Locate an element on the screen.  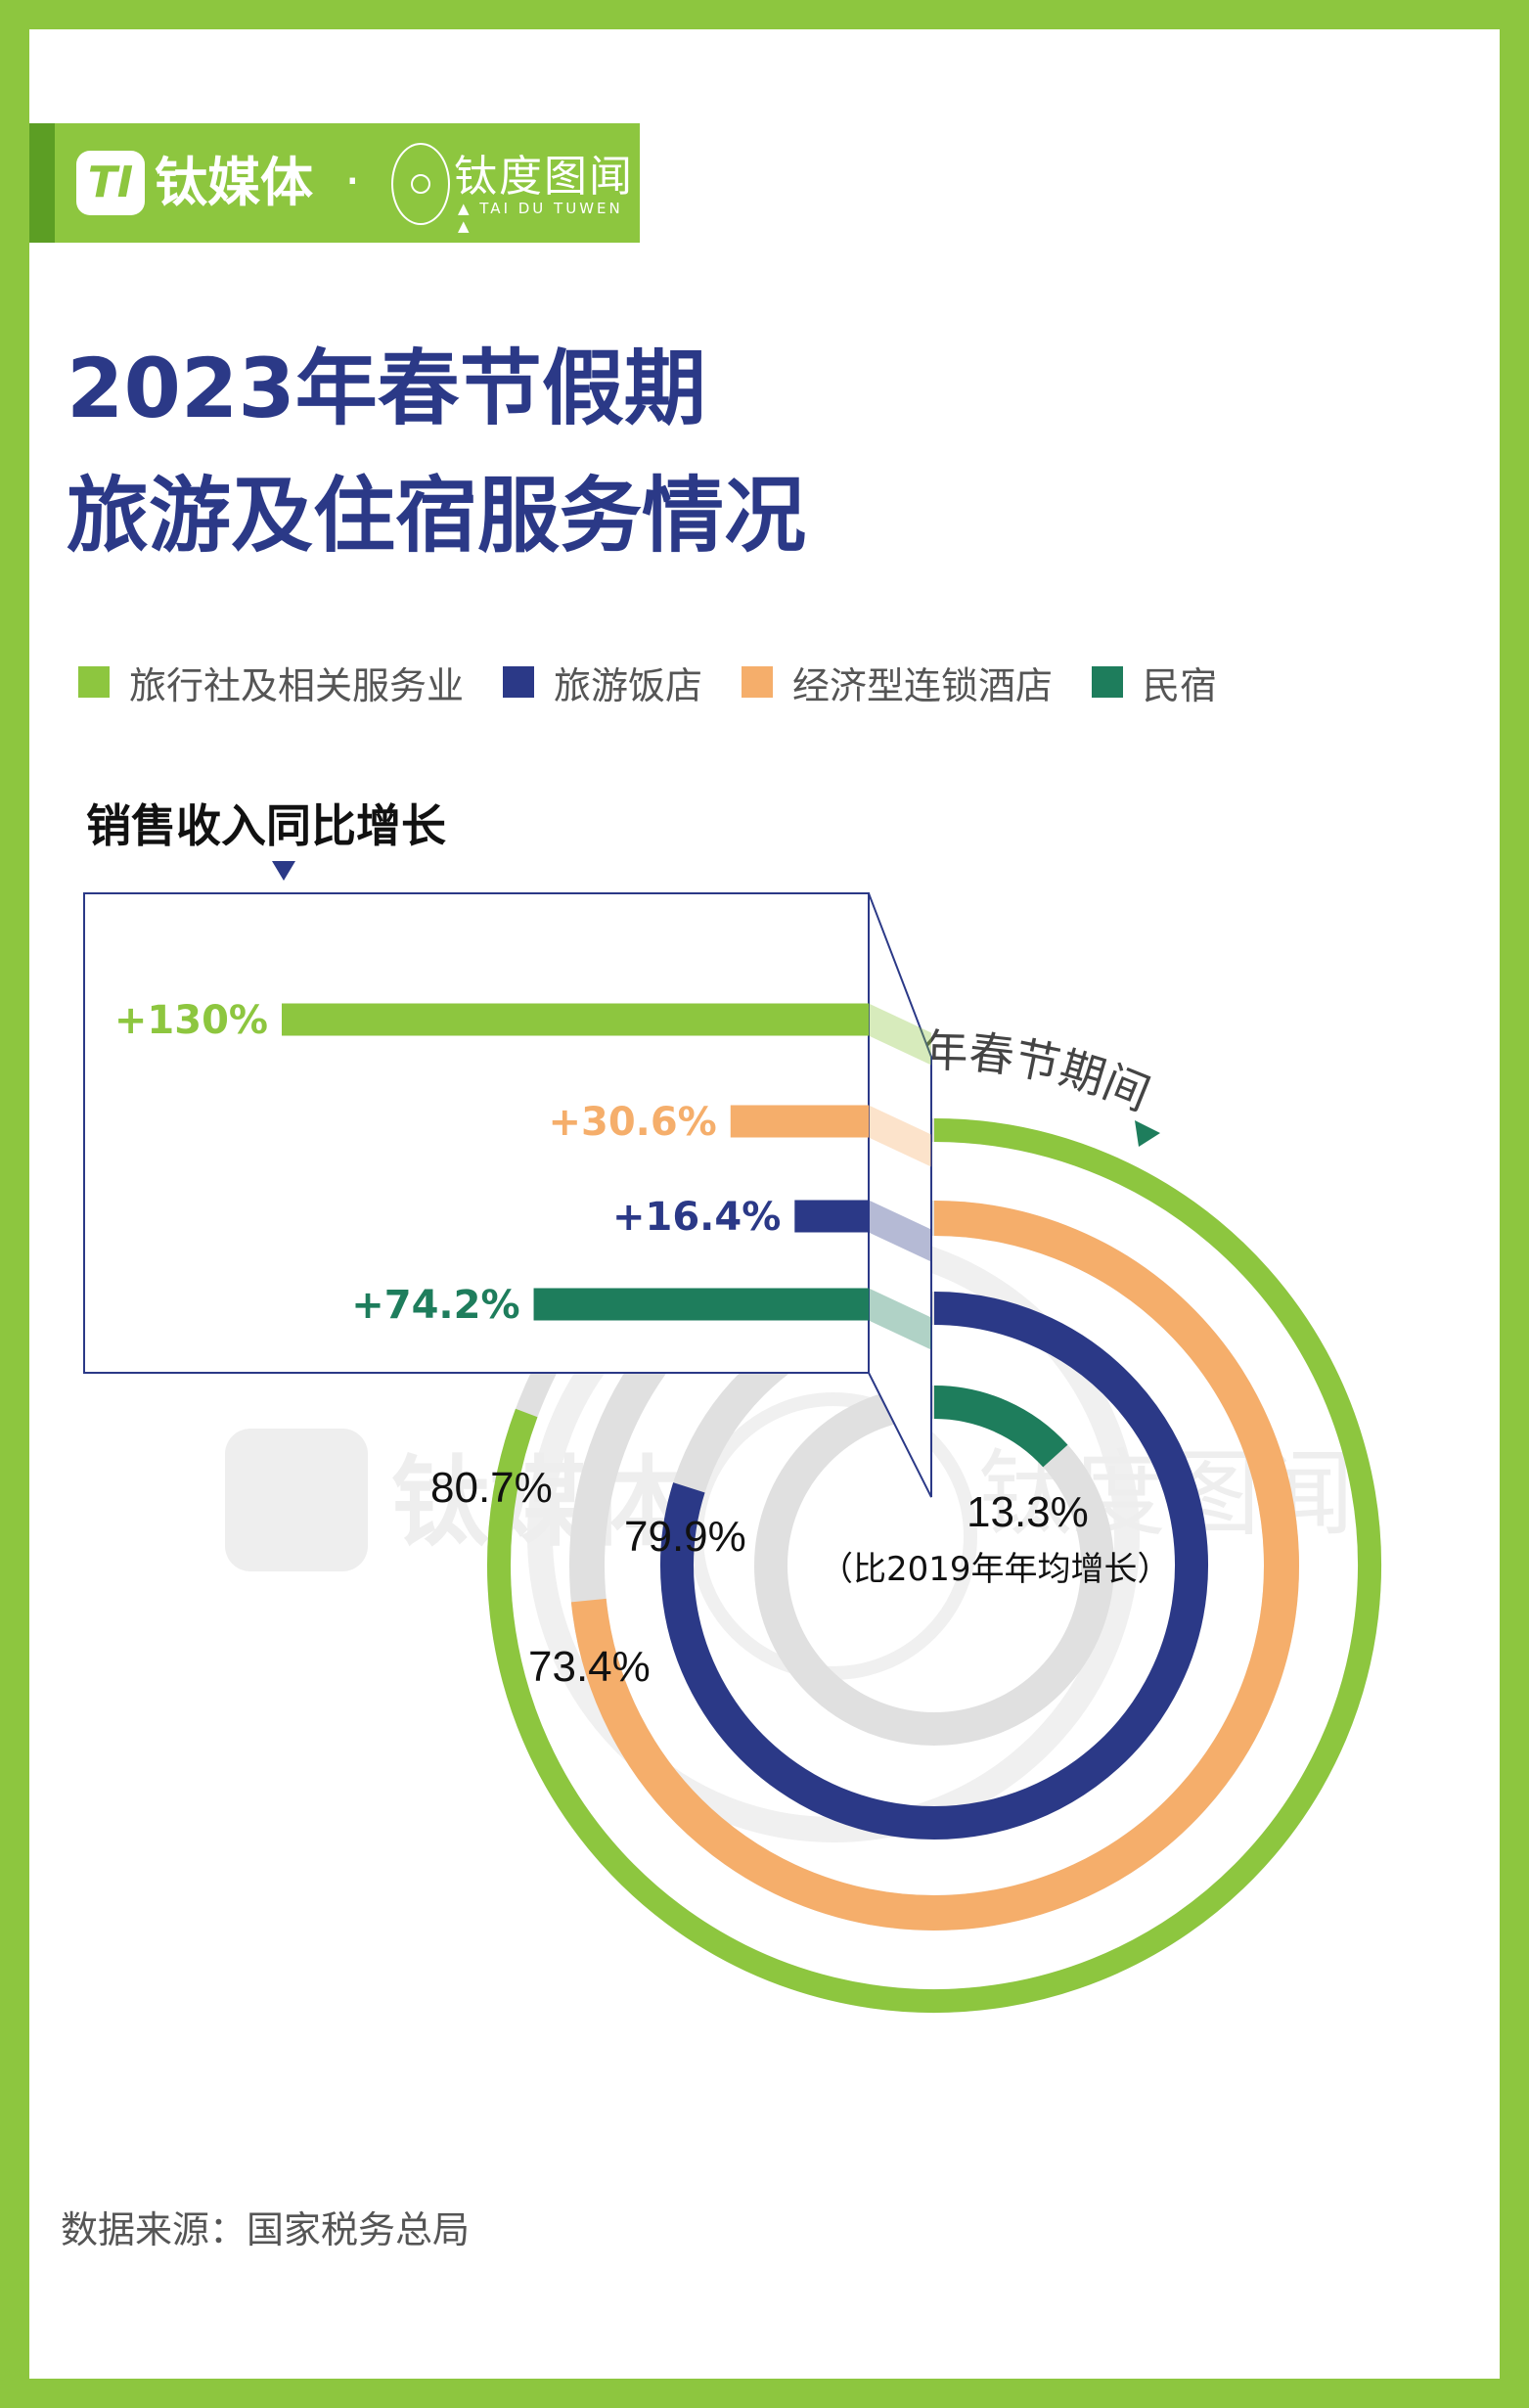
brand-header-bar: TI 钛媒体 · 钛度图闻 ▲ TAI DU TUWEN ▲ is located at coordinates (334, 183).